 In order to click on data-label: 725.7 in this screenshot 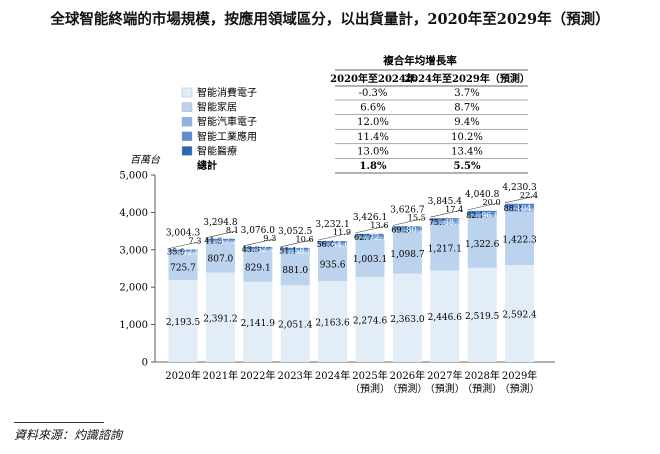, I will do `click(183, 268)`.